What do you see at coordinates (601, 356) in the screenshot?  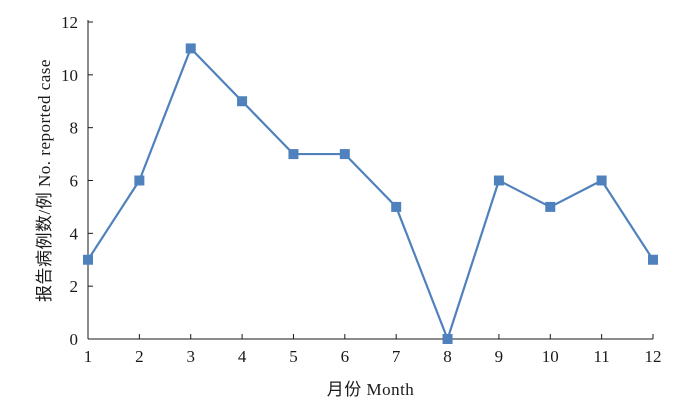 I see `x-tick-label: 11` at bounding box center [601, 356].